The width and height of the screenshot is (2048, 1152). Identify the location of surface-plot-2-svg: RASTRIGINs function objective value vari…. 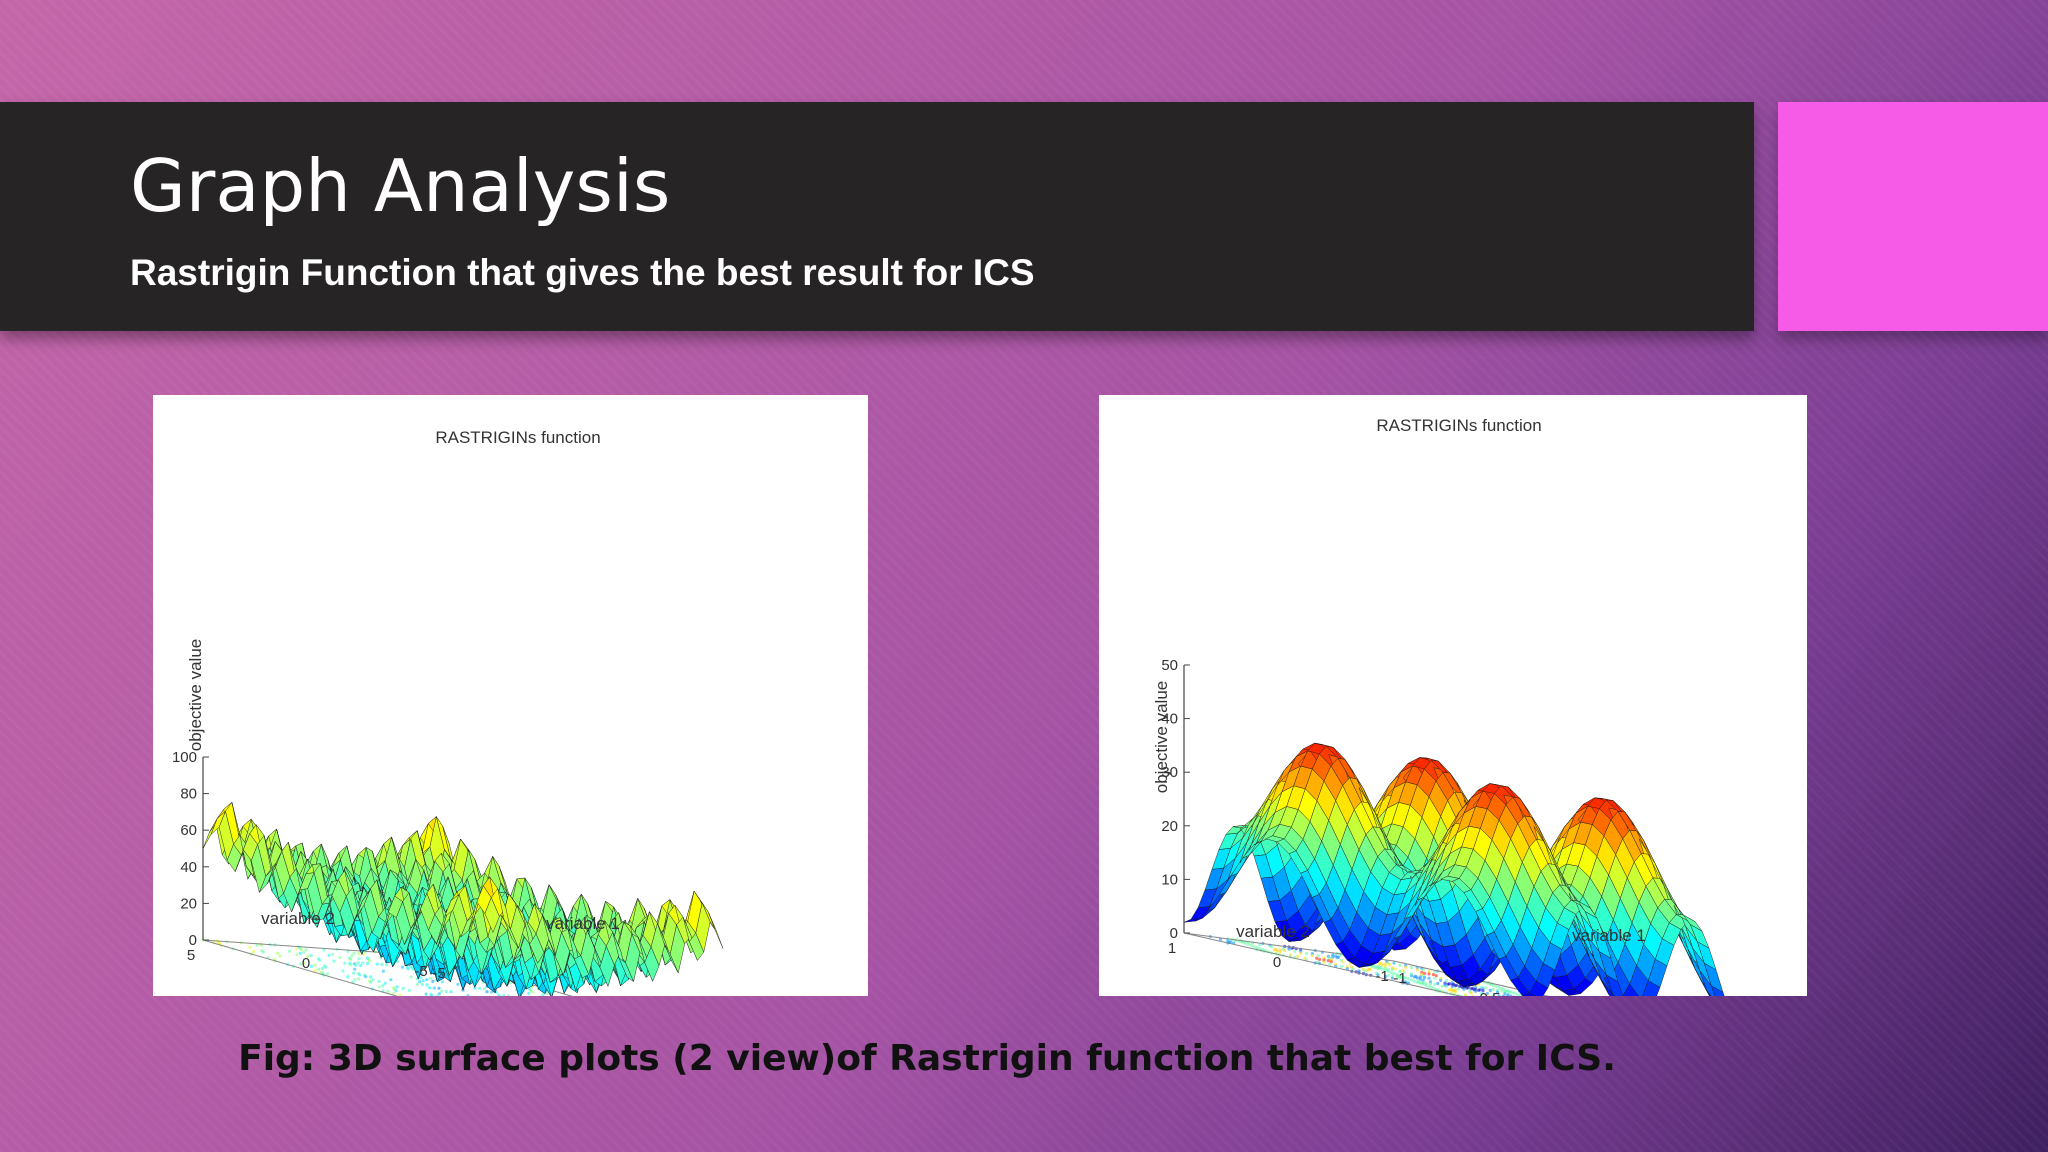
(1438, 706).